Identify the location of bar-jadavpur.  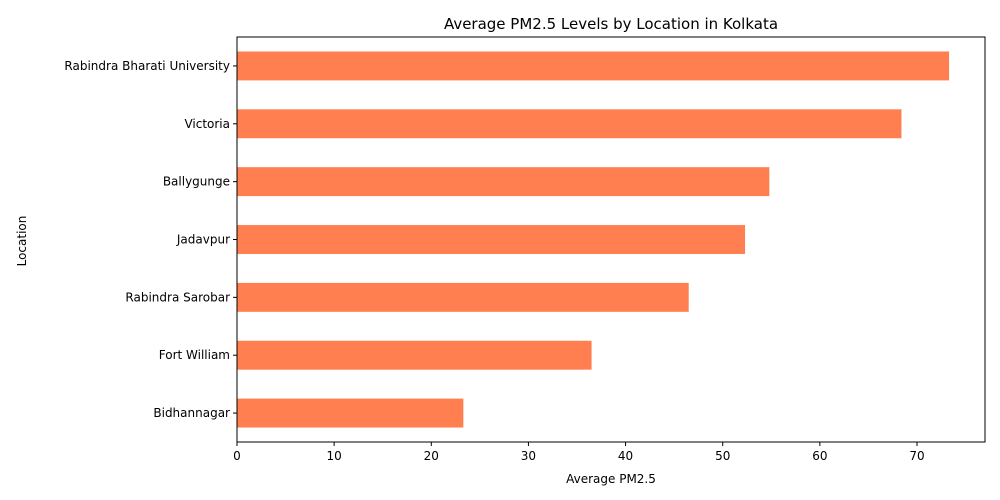
(491, 239).